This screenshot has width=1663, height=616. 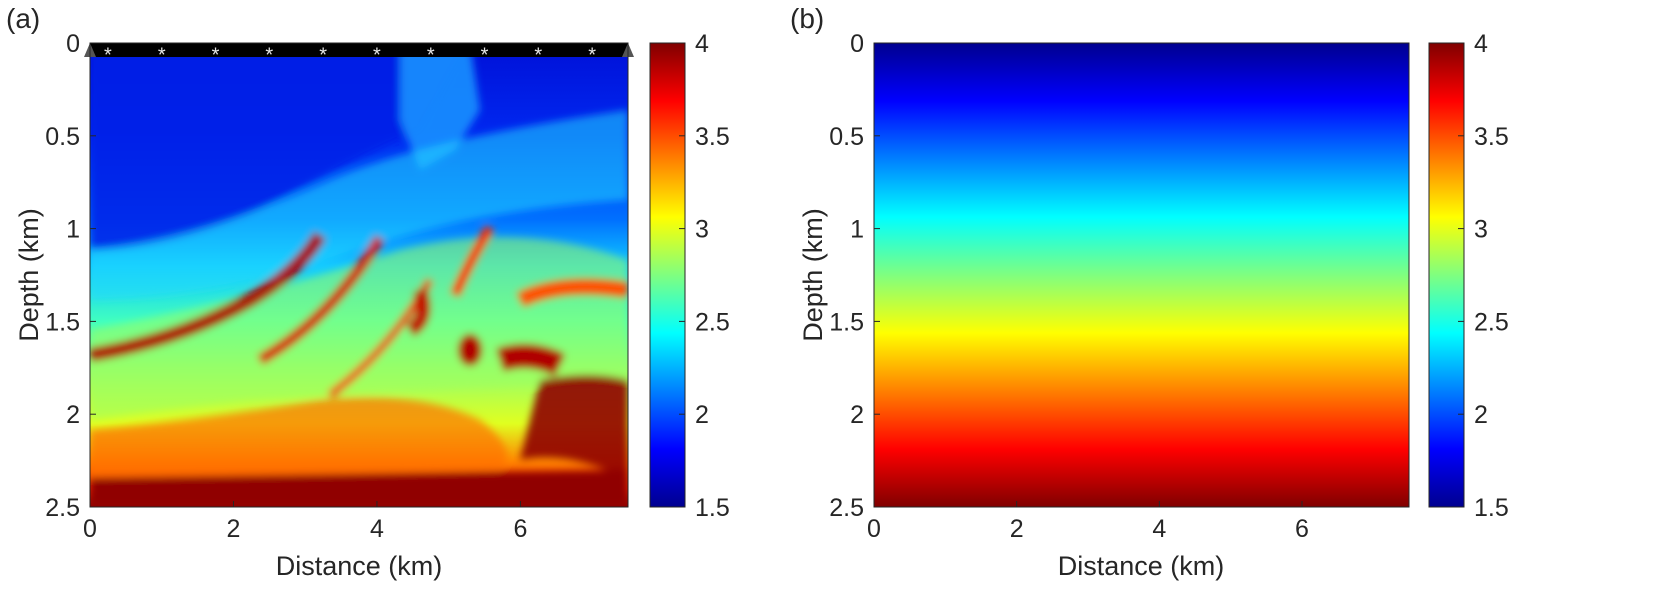 I want to click on source-markers: * * * * * * * * * *, so click(x=350, y=55).